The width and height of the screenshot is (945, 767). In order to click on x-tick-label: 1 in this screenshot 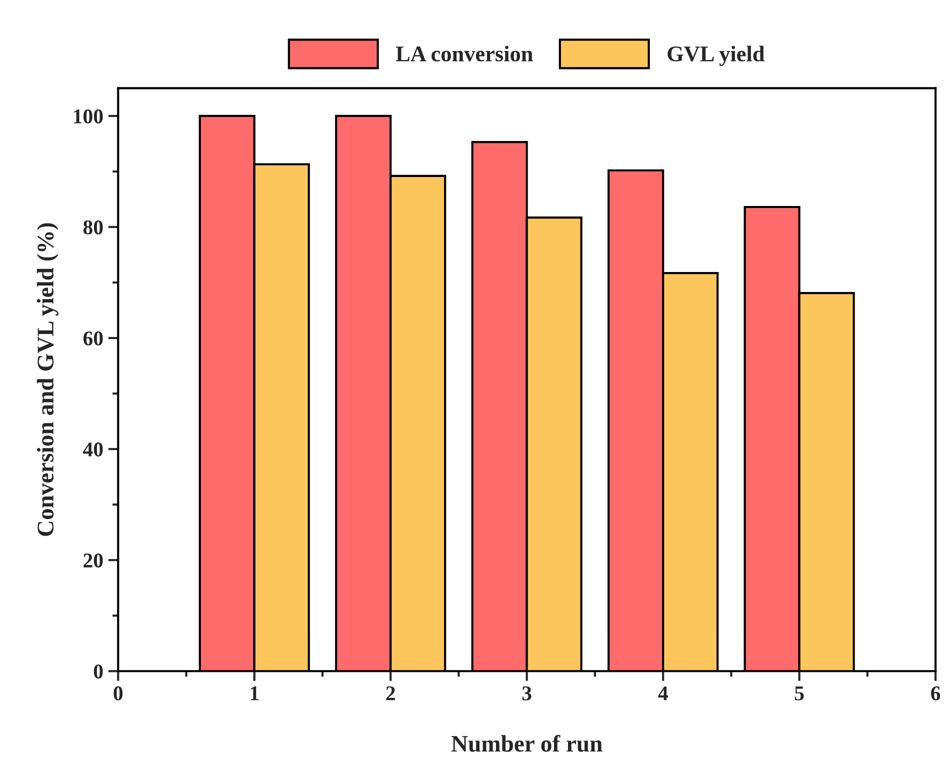, I will do `click(254, 693)`.